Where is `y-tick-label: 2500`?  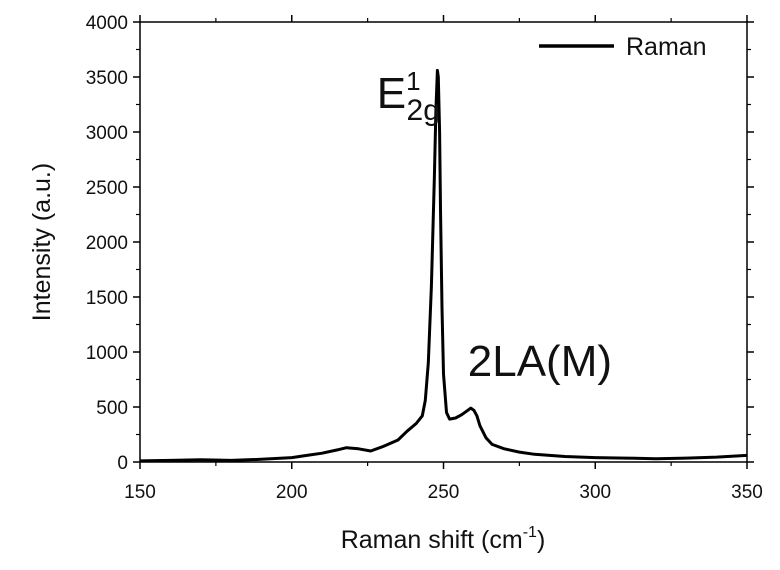 y-tick-label: 2500 is located at coordinates (107, 188).